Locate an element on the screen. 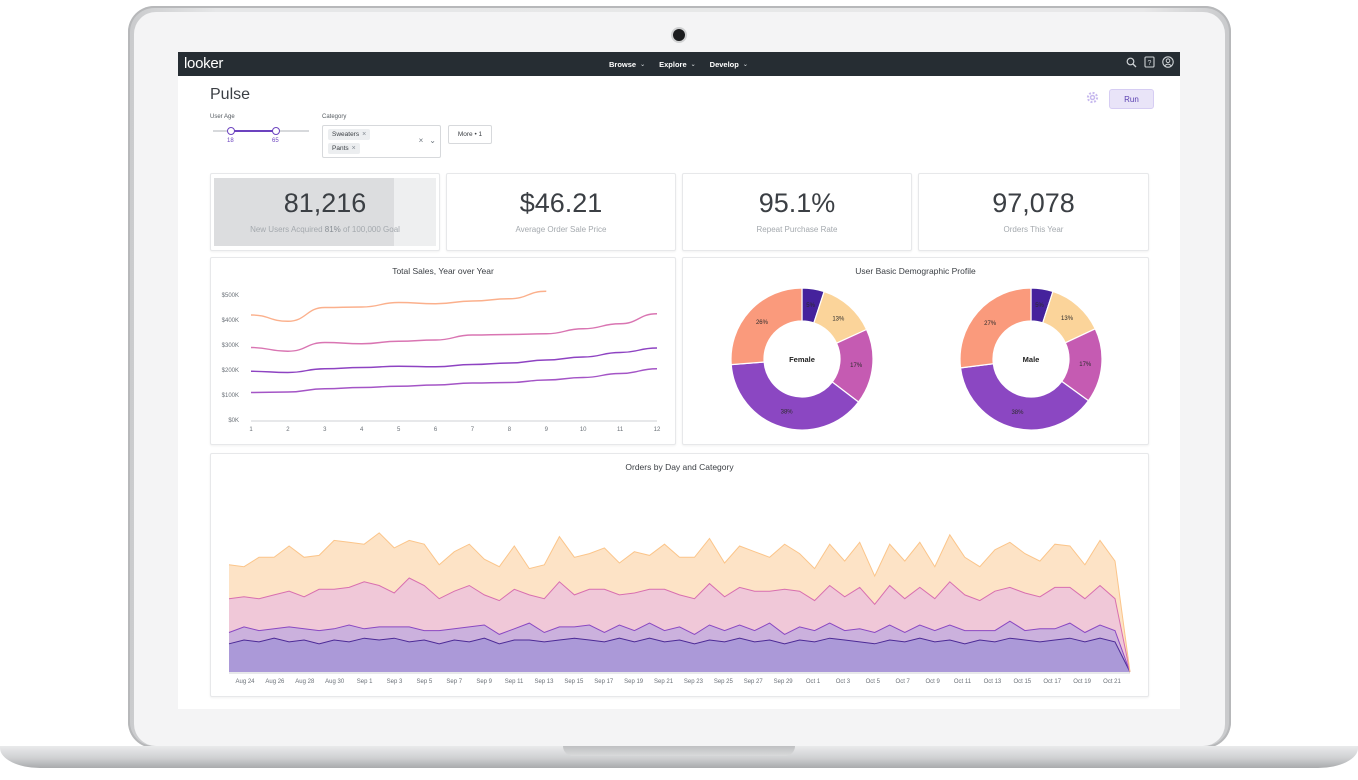 This screenshot has width=1358, height=780. nav-browse-label: Browse is located at coordinates (623, 64).